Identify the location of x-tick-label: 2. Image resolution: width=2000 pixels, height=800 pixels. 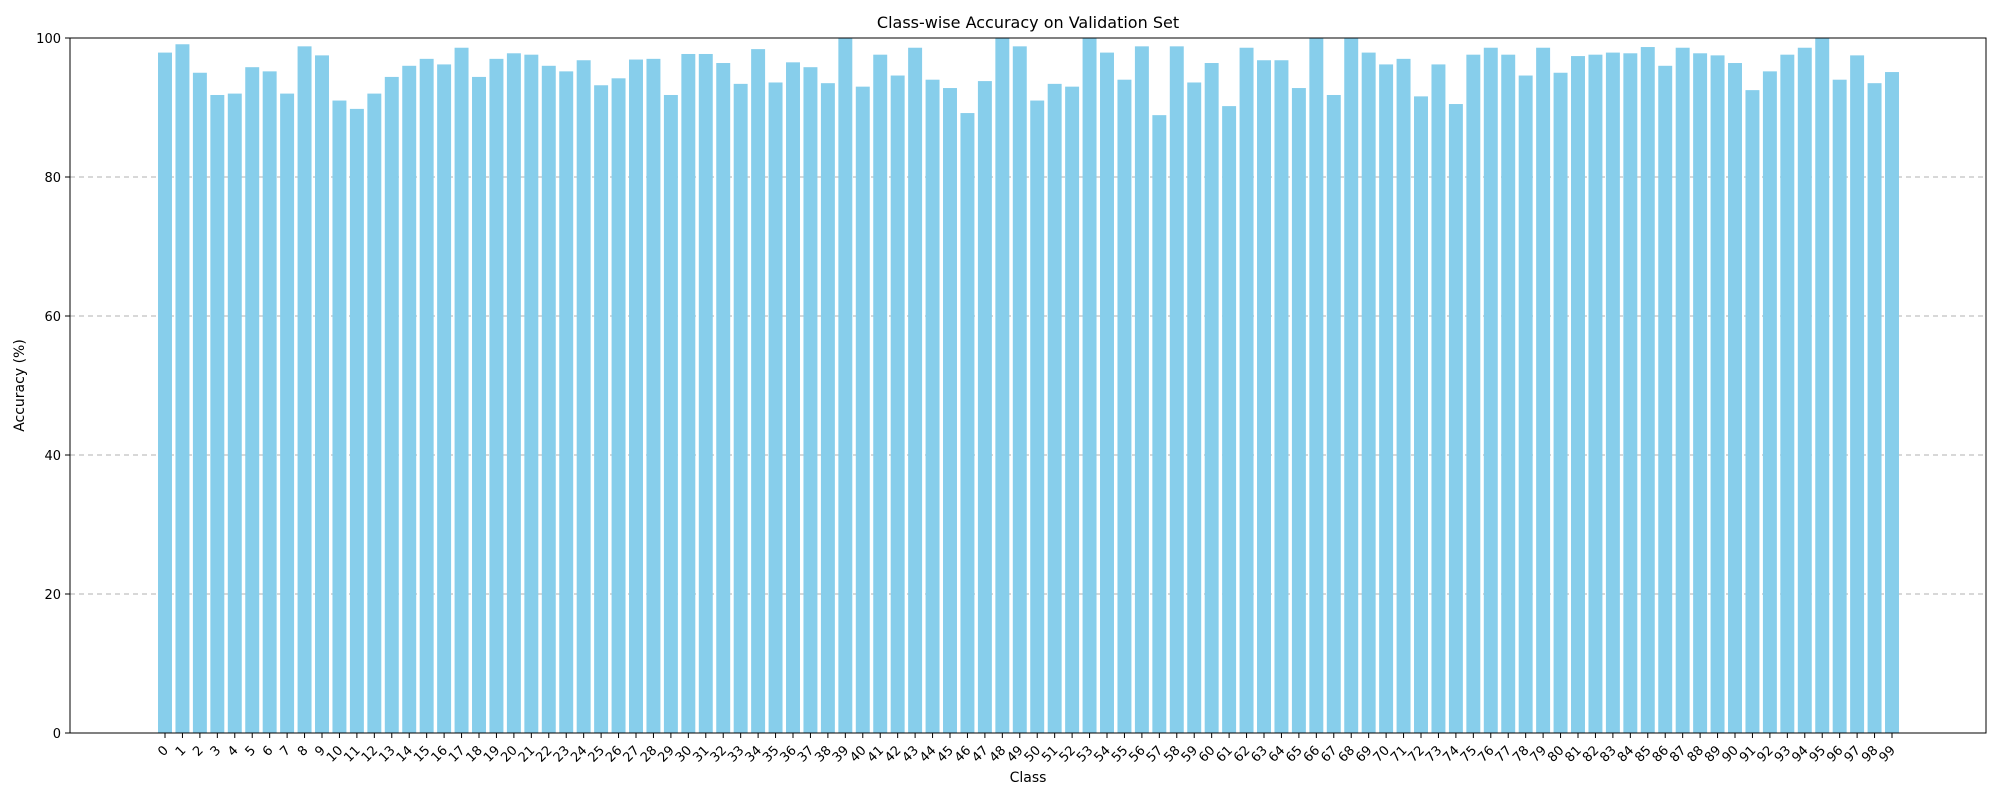
(198, 751).